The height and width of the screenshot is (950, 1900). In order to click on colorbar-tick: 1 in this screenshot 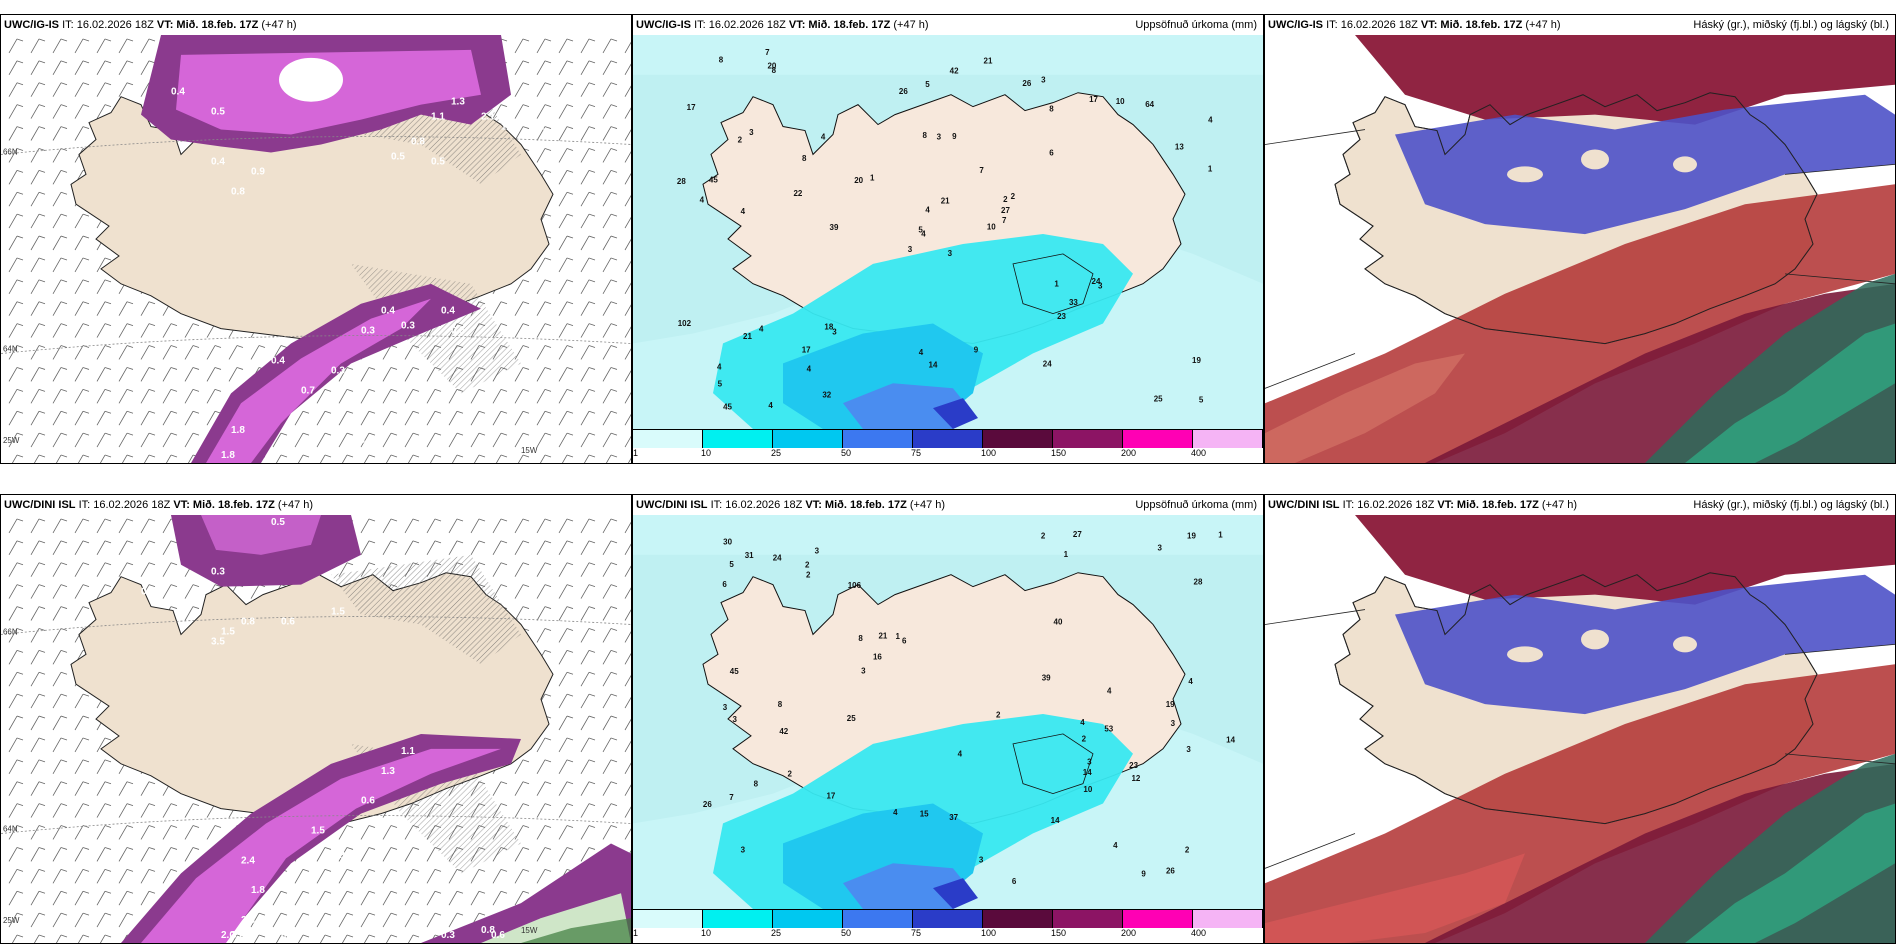, I will do `click(636, 933)`.